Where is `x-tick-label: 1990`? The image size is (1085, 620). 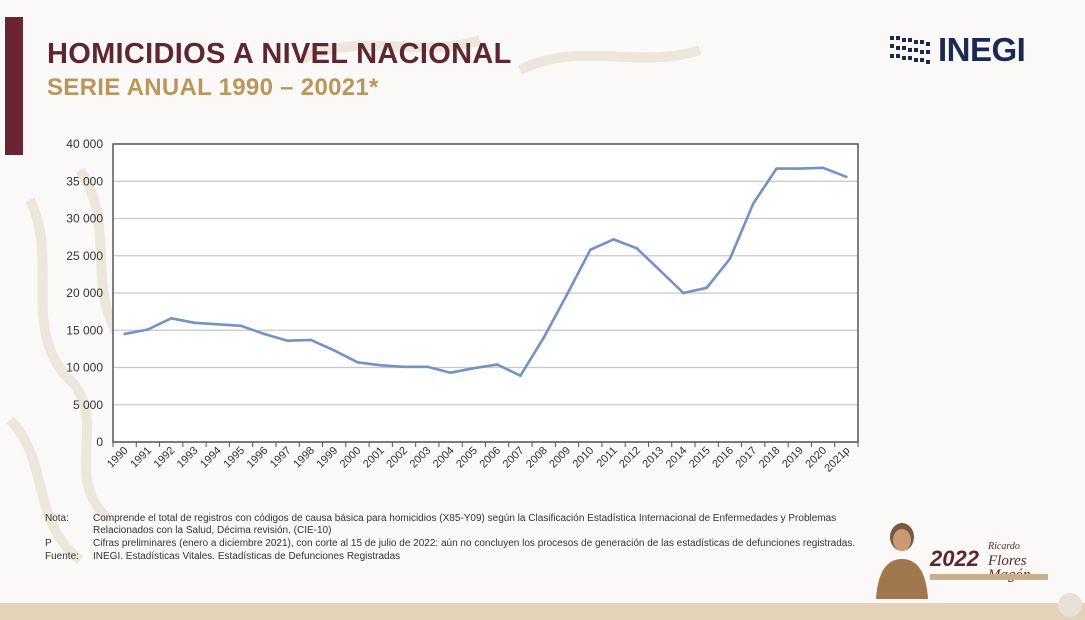 x-tick-label: 1990 is located at coordinates (118, 458).